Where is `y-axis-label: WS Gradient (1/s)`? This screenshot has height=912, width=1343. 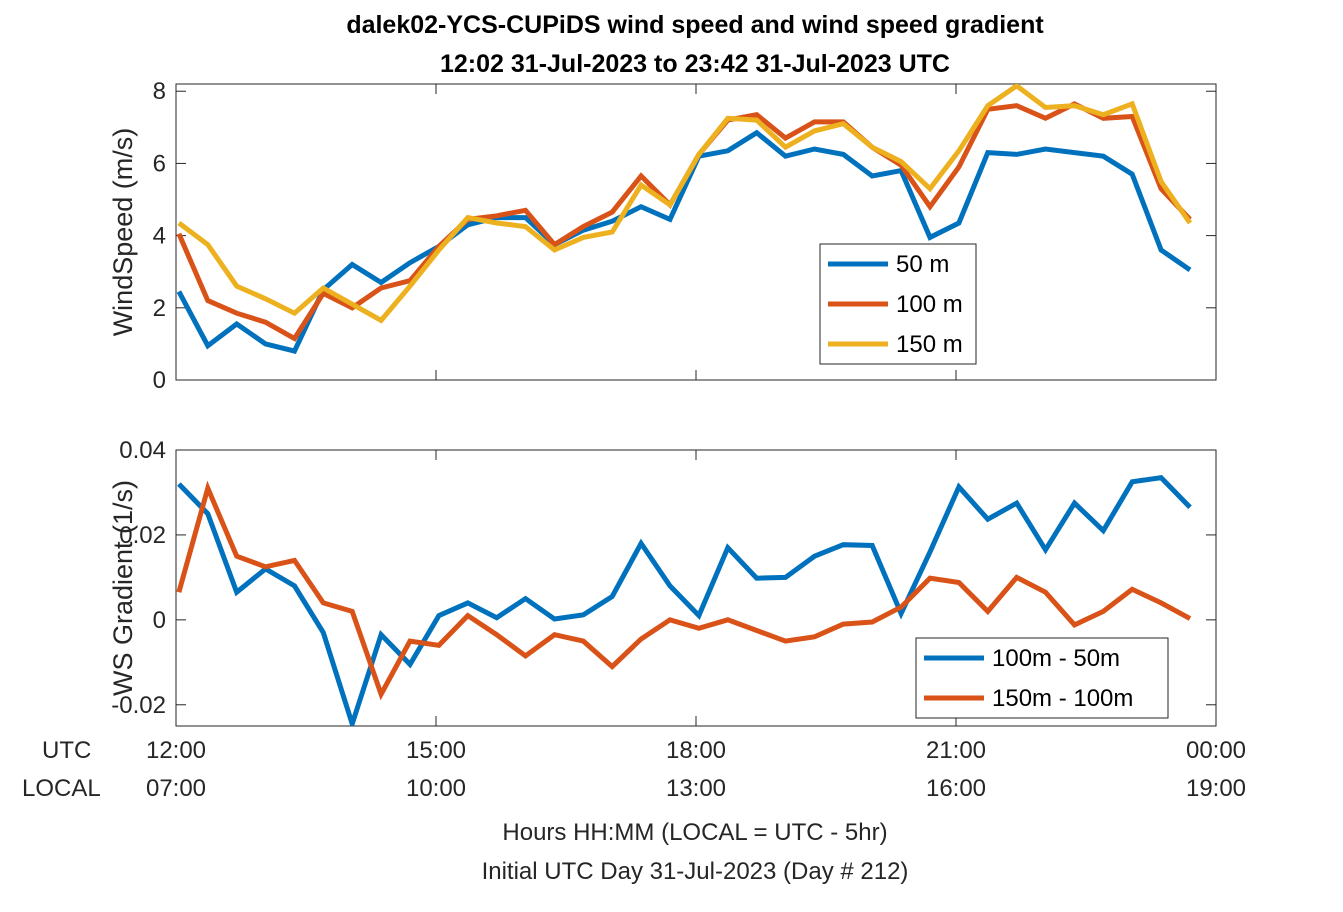
y-axis-label: WS Gradient (1/s) is located at coordinates (123, 588).